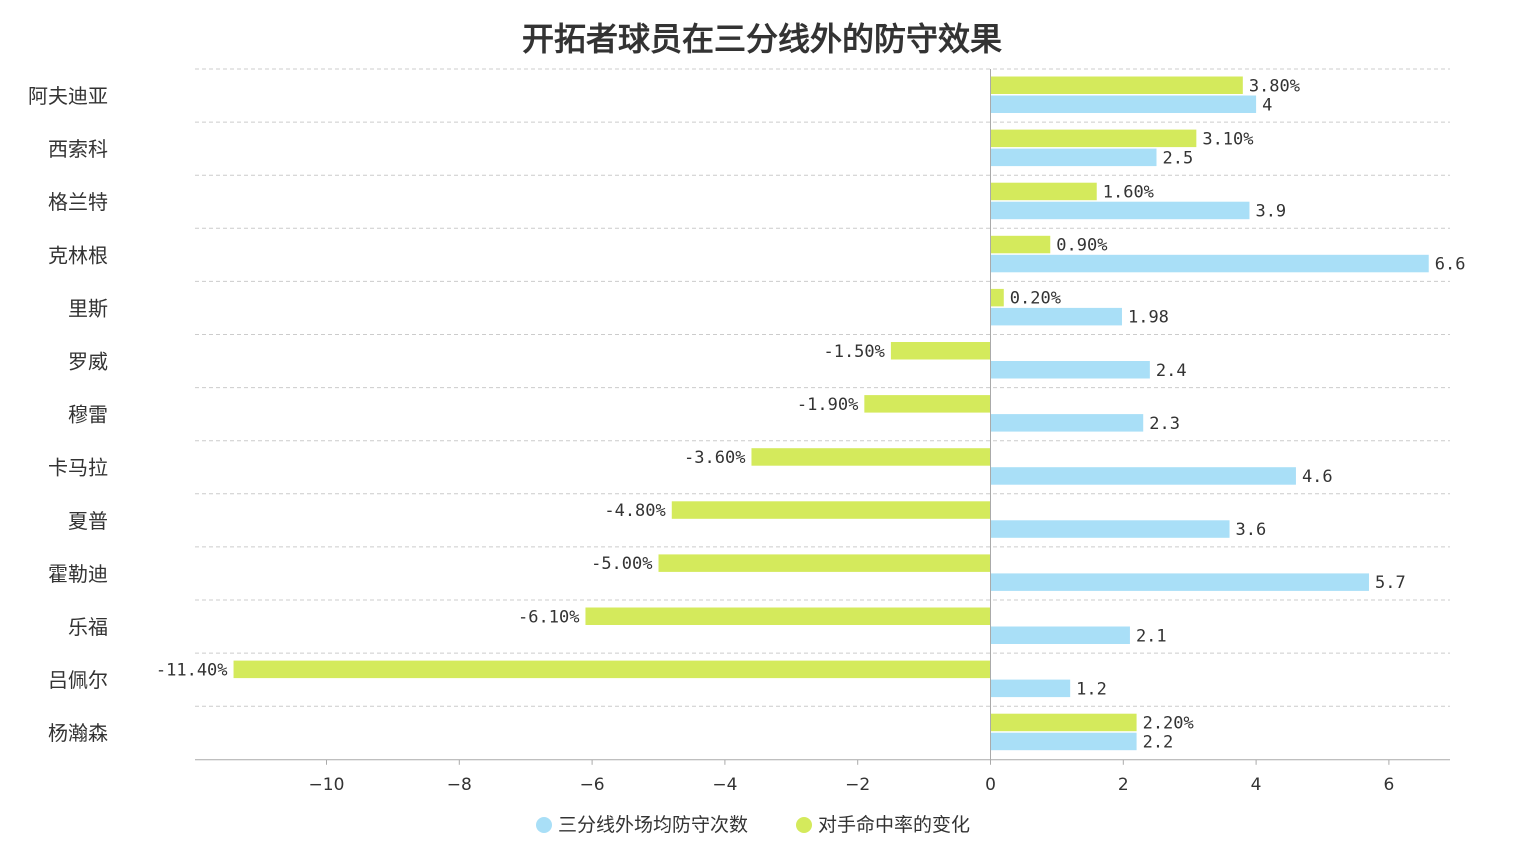 The height and width of the screenshot is (862, 1520). What do you see at coordinates (894, 825) in the screenshot?
I see `legend-label-fg-change: 对手命中率的变化` at bounding box center [894, 825].